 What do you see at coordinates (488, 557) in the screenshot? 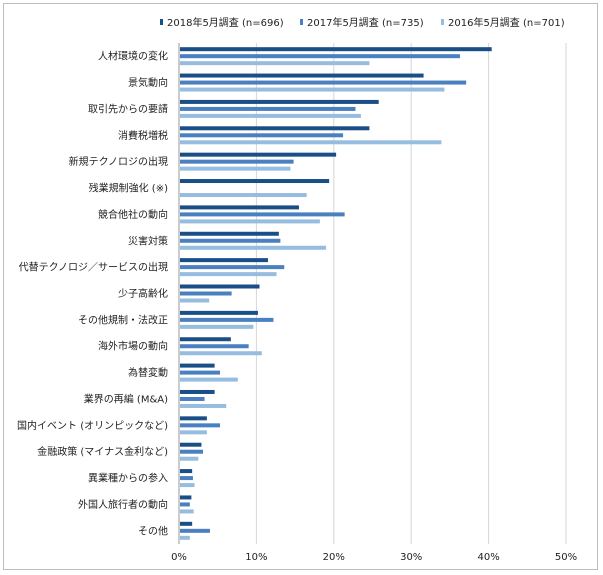
I see `x-tick-label: 40%` at bounding box center [488, 557].